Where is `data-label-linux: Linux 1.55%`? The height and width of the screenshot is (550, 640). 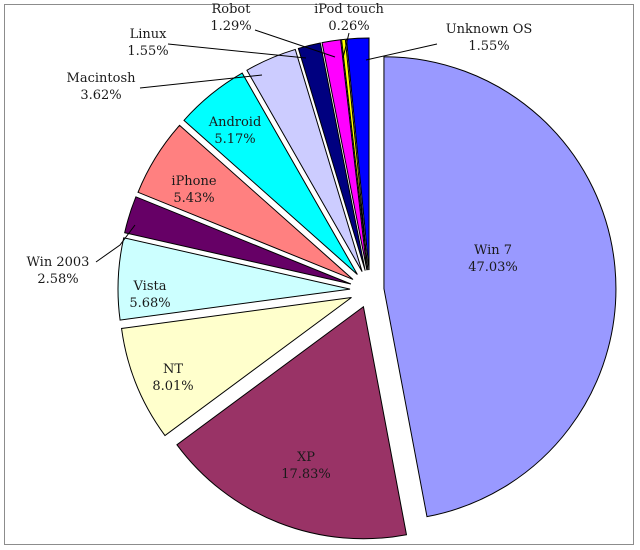
data-label-linux: Linux 1.55% is located at coordinates (147, 43).